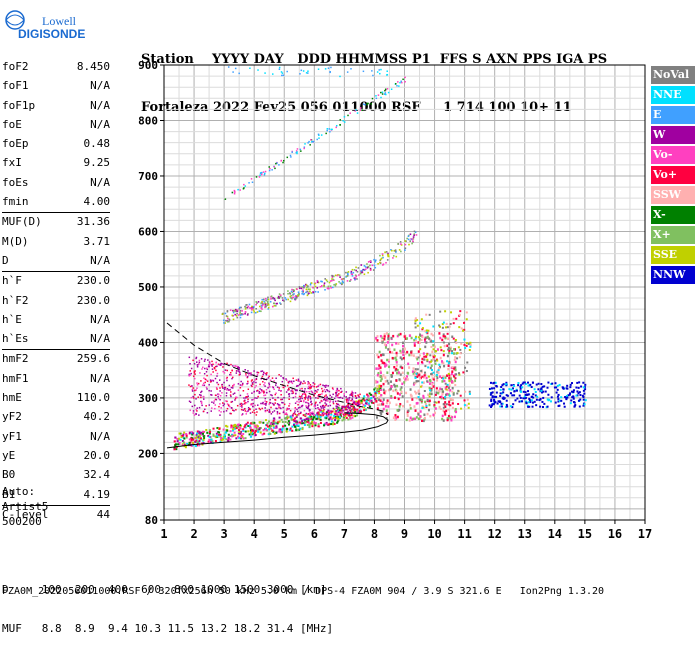 This screenshot has width=700, height=648. I want to click on x-tick-label: 2, so click(193, 534).